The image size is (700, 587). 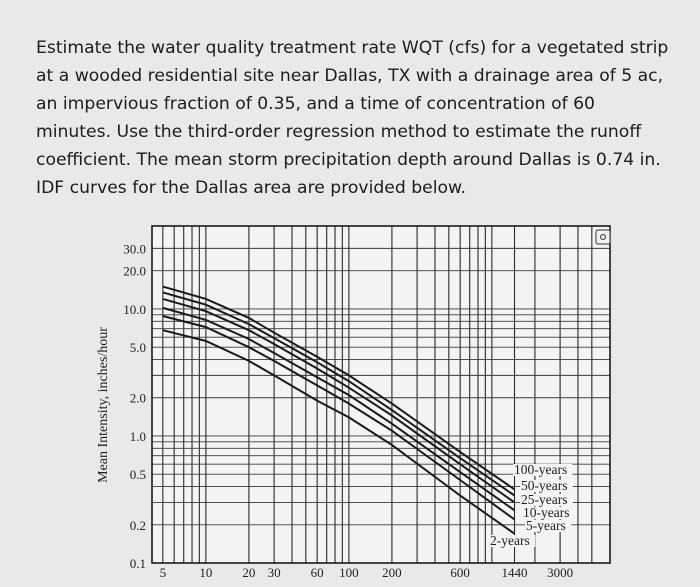 What do you see at coordinates (138, 474) in the screenshot?
I see `y-tick-label: 0.5` at bounding box center [138, 474].